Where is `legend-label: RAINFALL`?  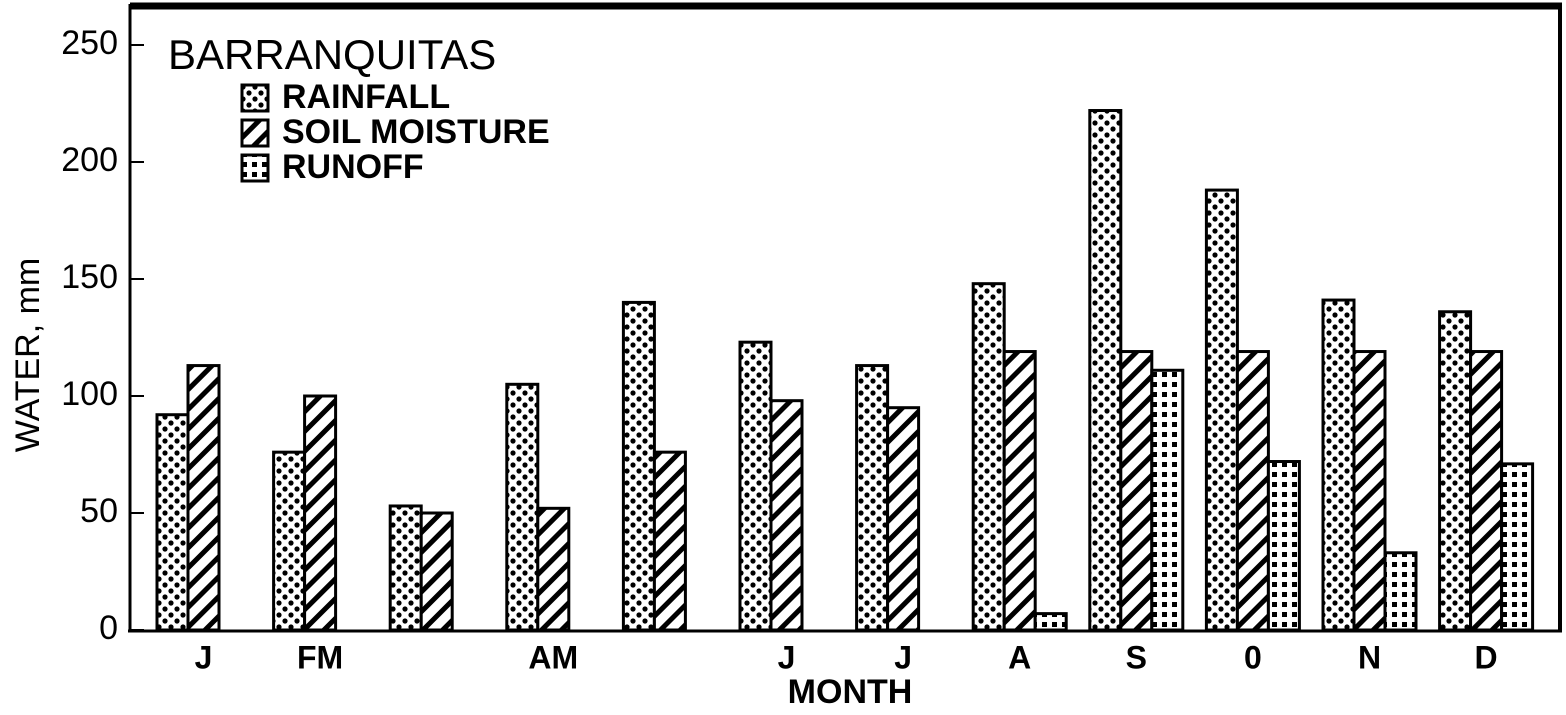
legend-label: RAINFALL is located at coordinates (366, 97).